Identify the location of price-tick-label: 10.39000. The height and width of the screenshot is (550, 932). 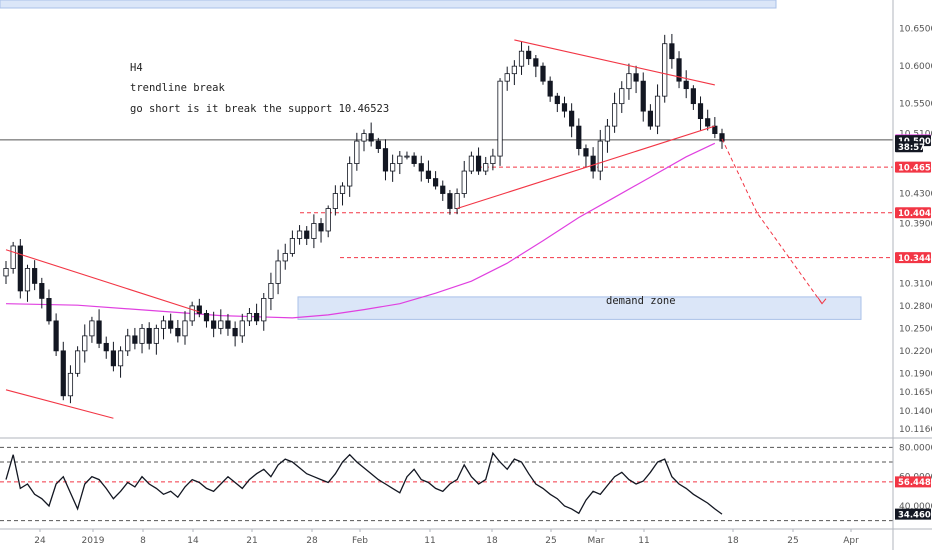
(915, 225).